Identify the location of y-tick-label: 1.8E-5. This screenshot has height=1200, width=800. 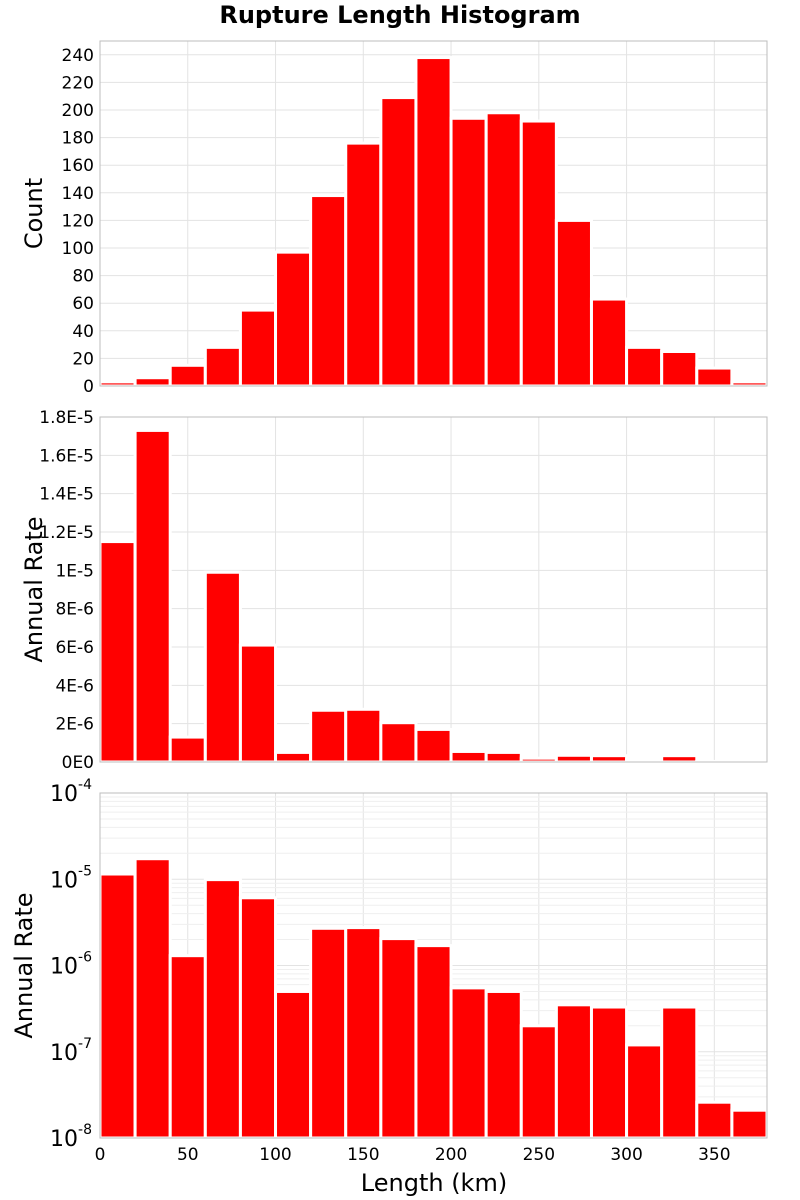
(66, 418).